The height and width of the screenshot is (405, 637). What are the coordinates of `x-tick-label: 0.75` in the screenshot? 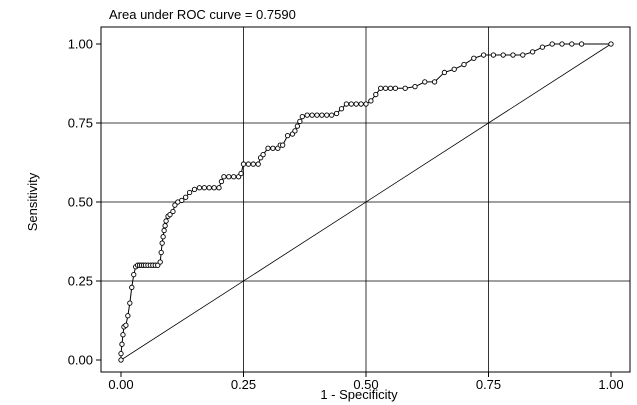 It's located at (488, 384).